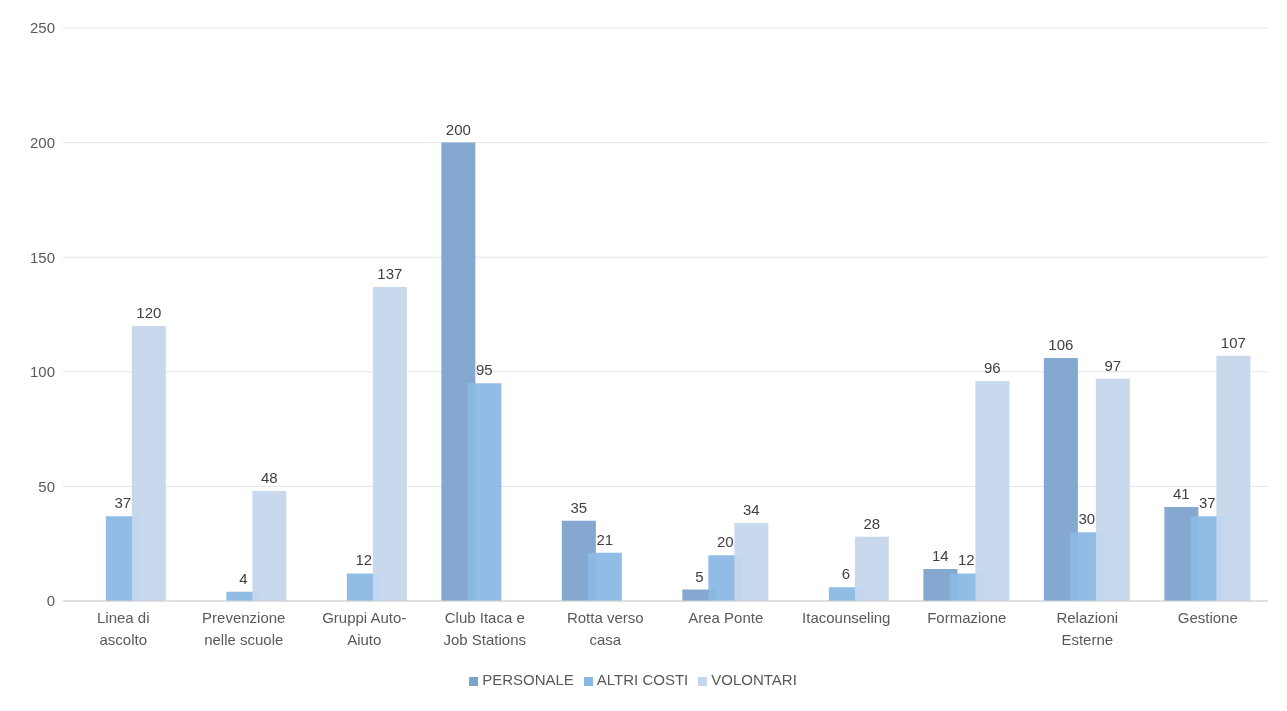 Image resolution: width=1287 pixels, height=711 pixels. What do you see at coordinates (42, 257) in the screenshot?
I see `y-tick-label: 150` at bounding box center [42, 257].